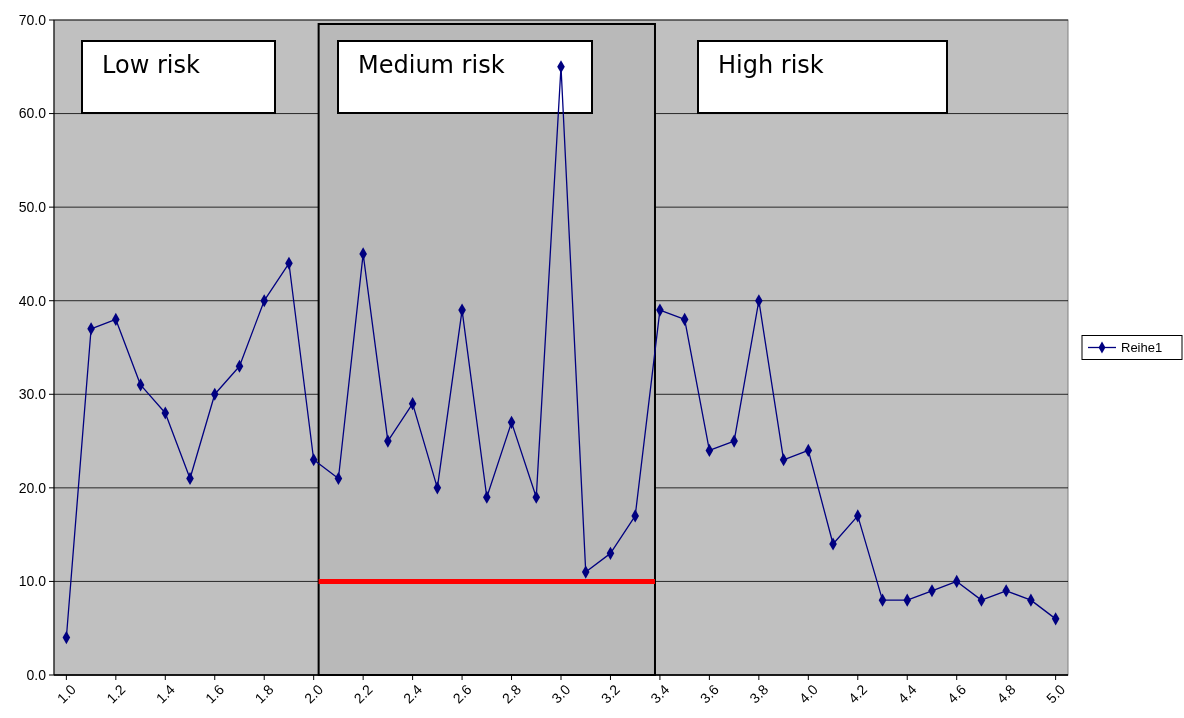  What do you see at coordinates (151, 65) in the screenshot?
I see `annotation: Low risk` at bounding box center [151, 65].